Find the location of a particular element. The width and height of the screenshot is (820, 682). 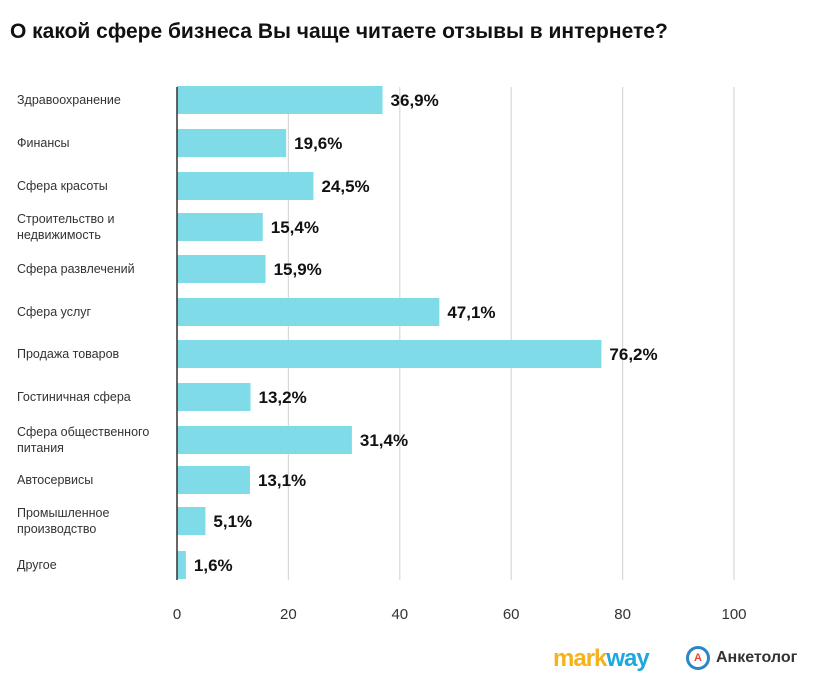

category-label: Другое is located at coordinates (37, 565).